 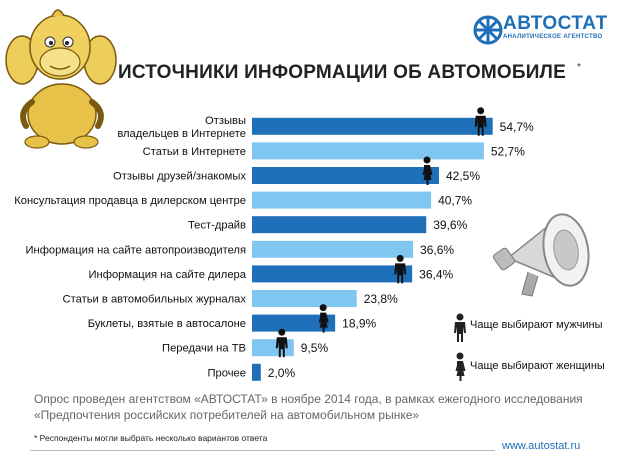 What do you see at coordinates (553, 37) in the screenshot?
I see `logo-subtitle: АНАЛИТИЧЕСКОЕ АГЕНТСТВО` at bounding box center [553, 37].